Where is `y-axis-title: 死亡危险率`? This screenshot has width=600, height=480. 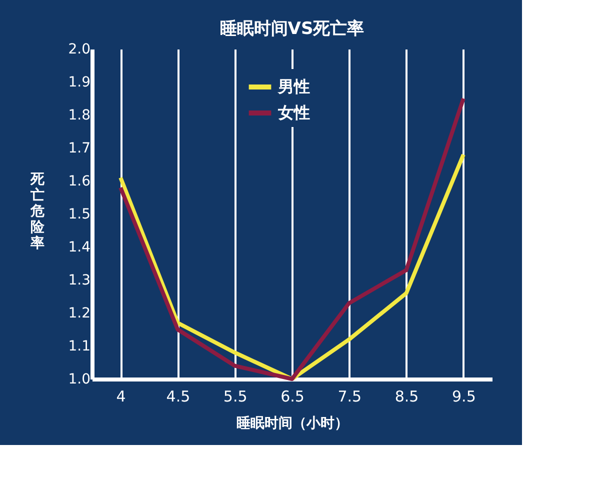 y-axis-title: 死亡危险率 is located at coordinates (38, 212).